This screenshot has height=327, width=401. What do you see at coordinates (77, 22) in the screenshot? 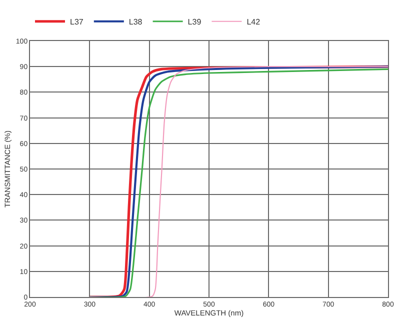
I see `legend-label: L37` at bounding box center [77, 22].